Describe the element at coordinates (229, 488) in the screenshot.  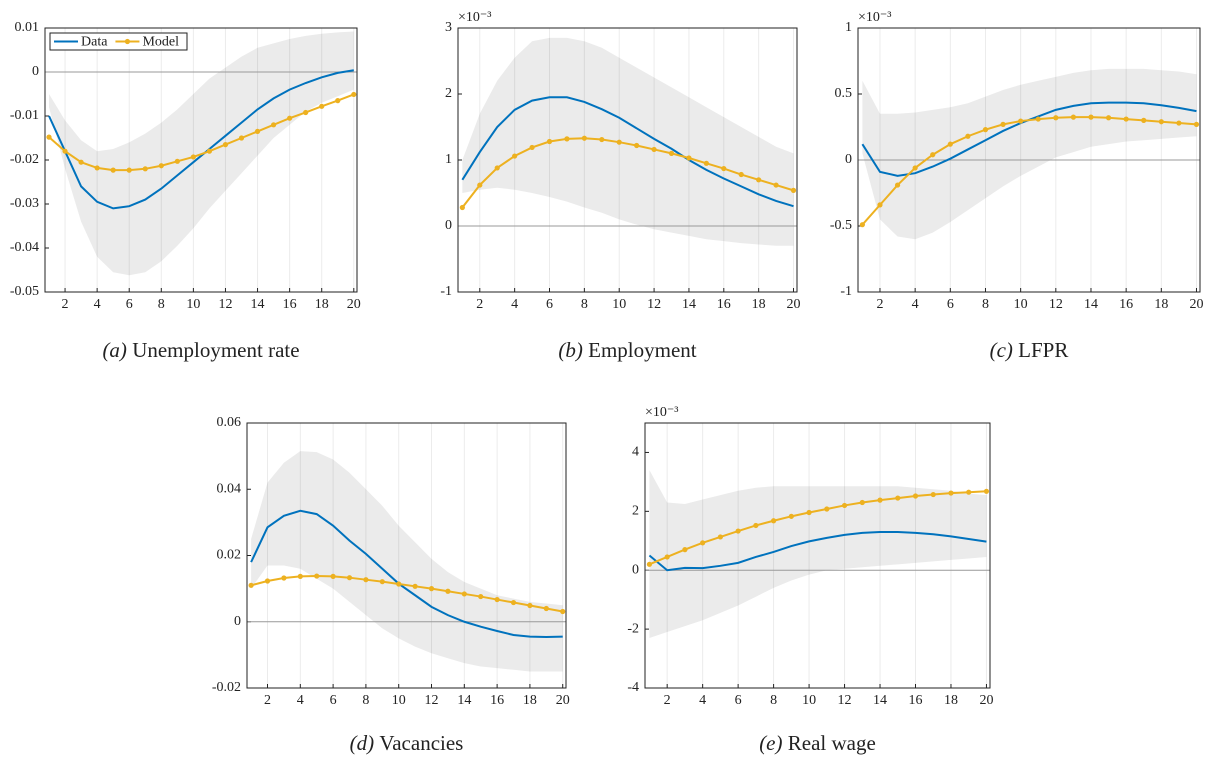
I see `y-tick-label: 0.04` at that location.